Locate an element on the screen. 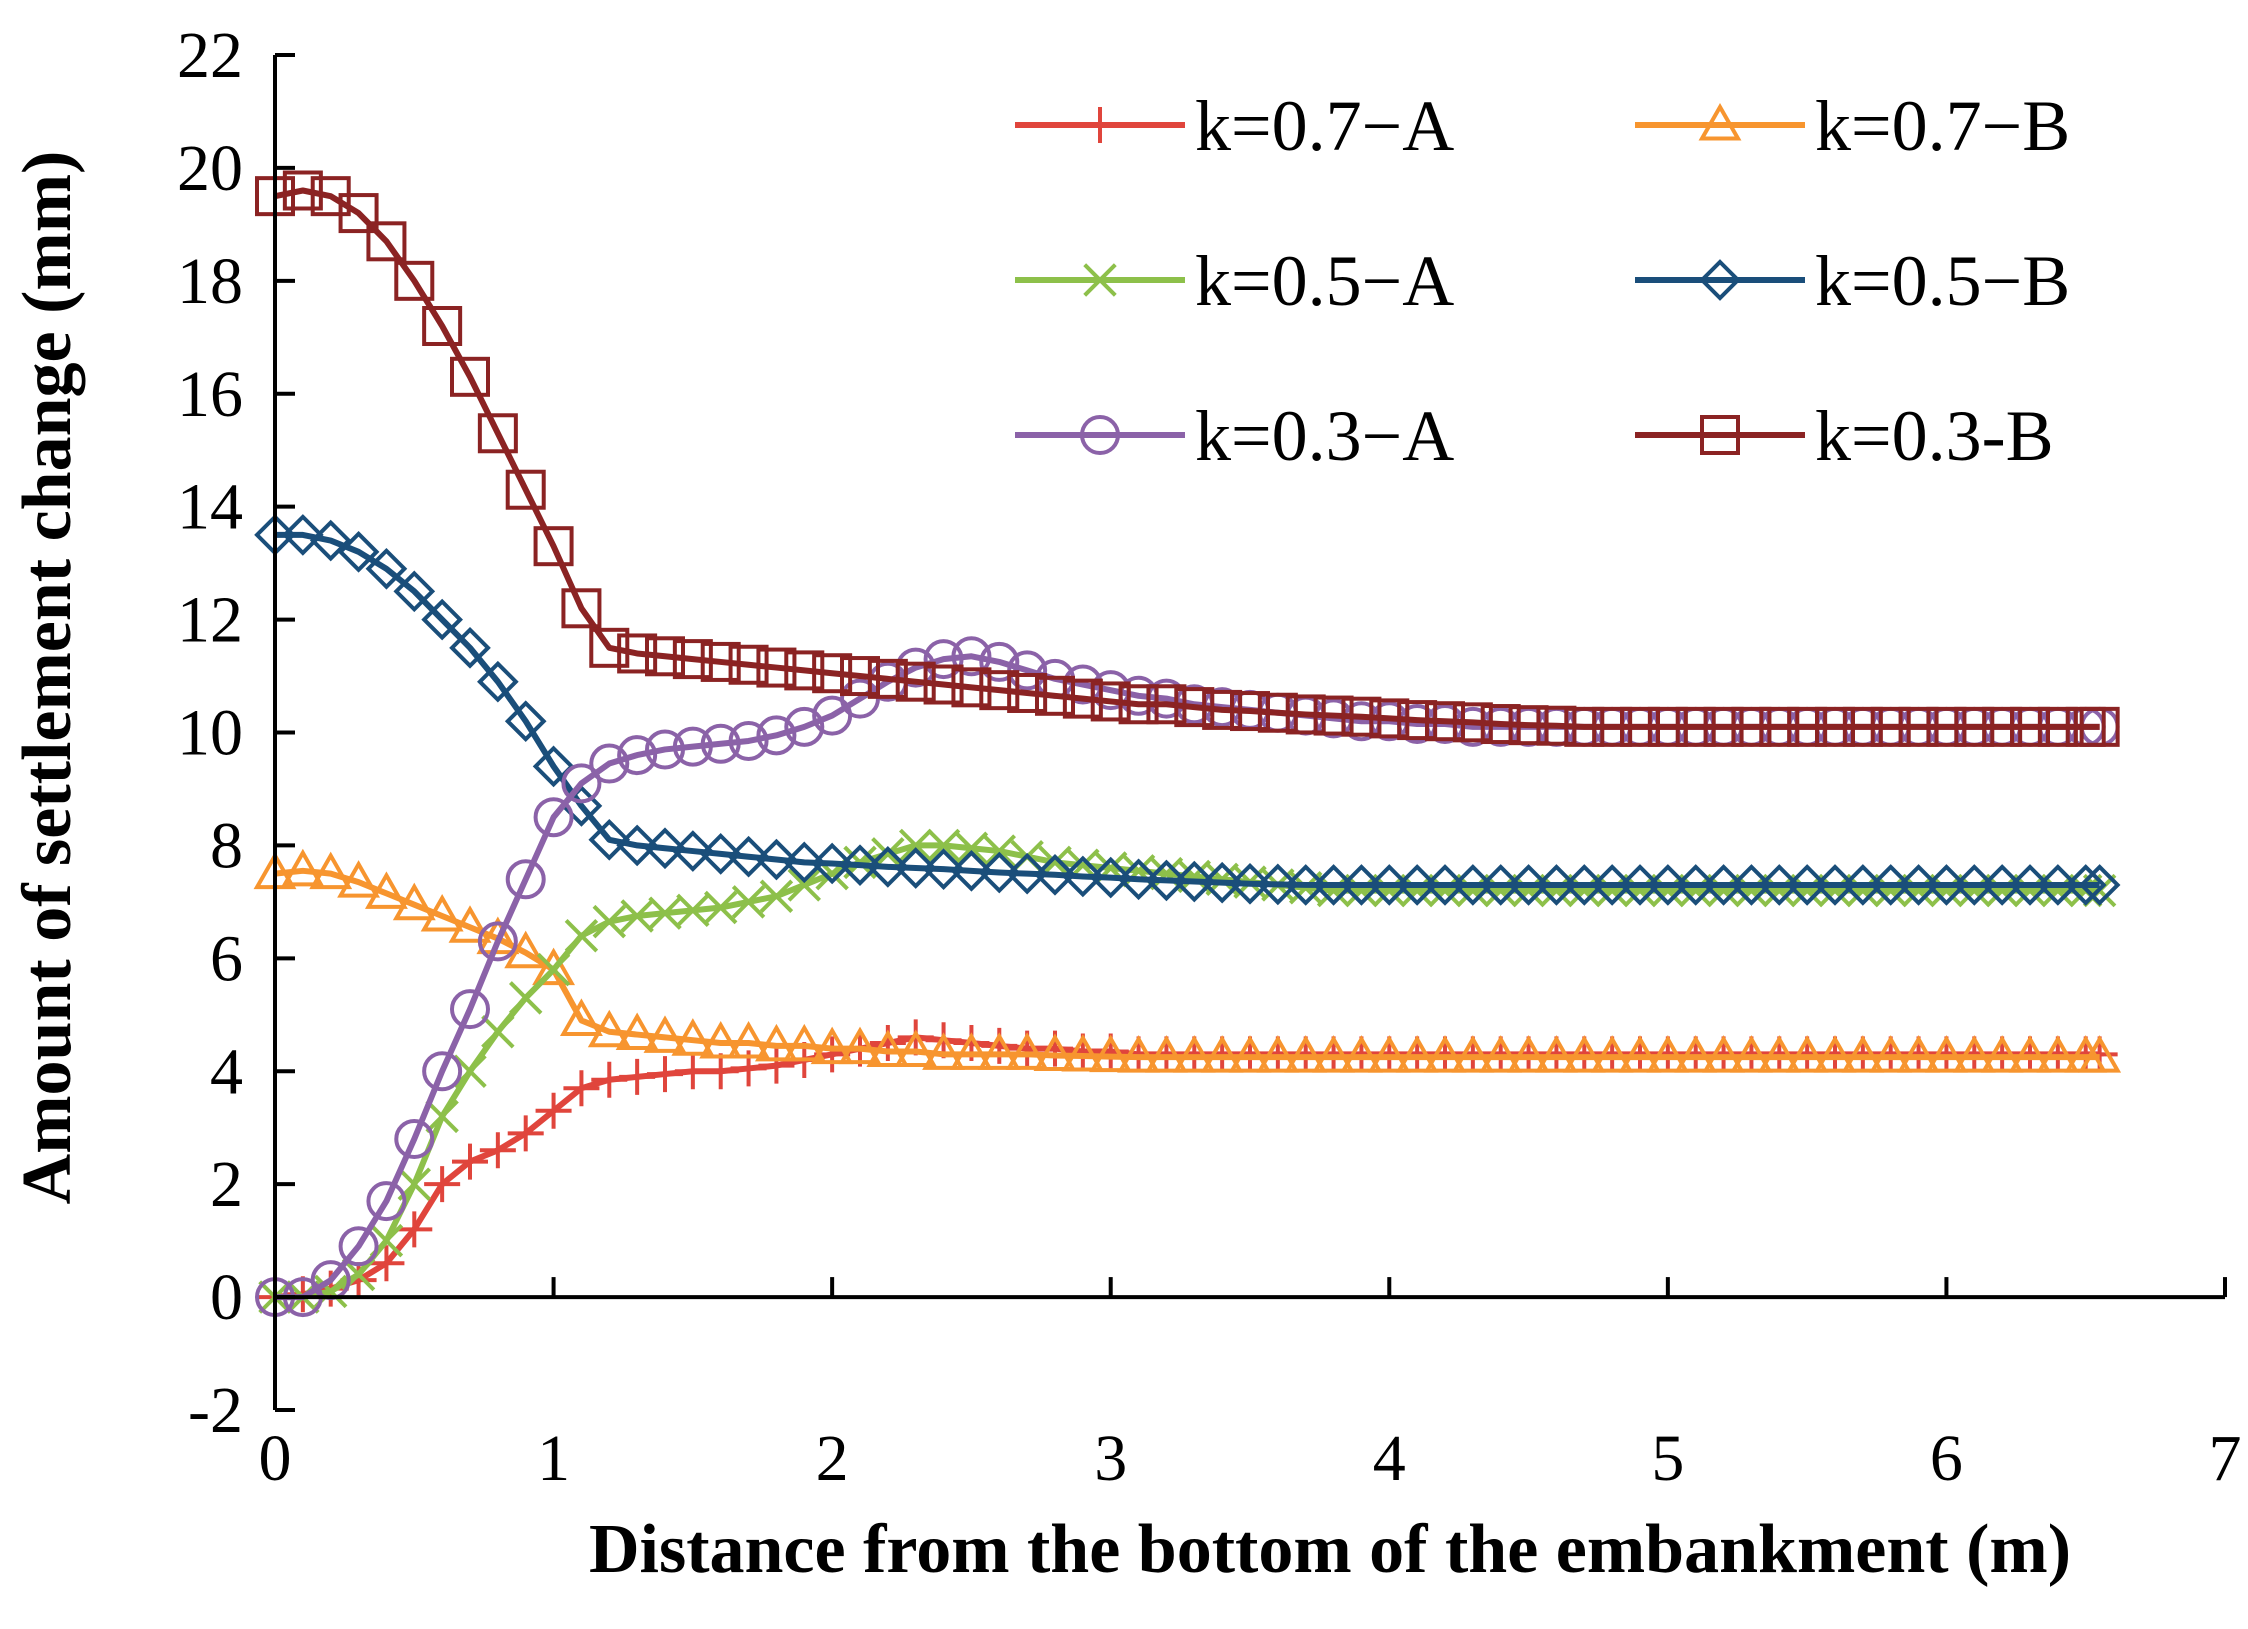  x-tick-label: 0 is located at coordinates (275, 1458).